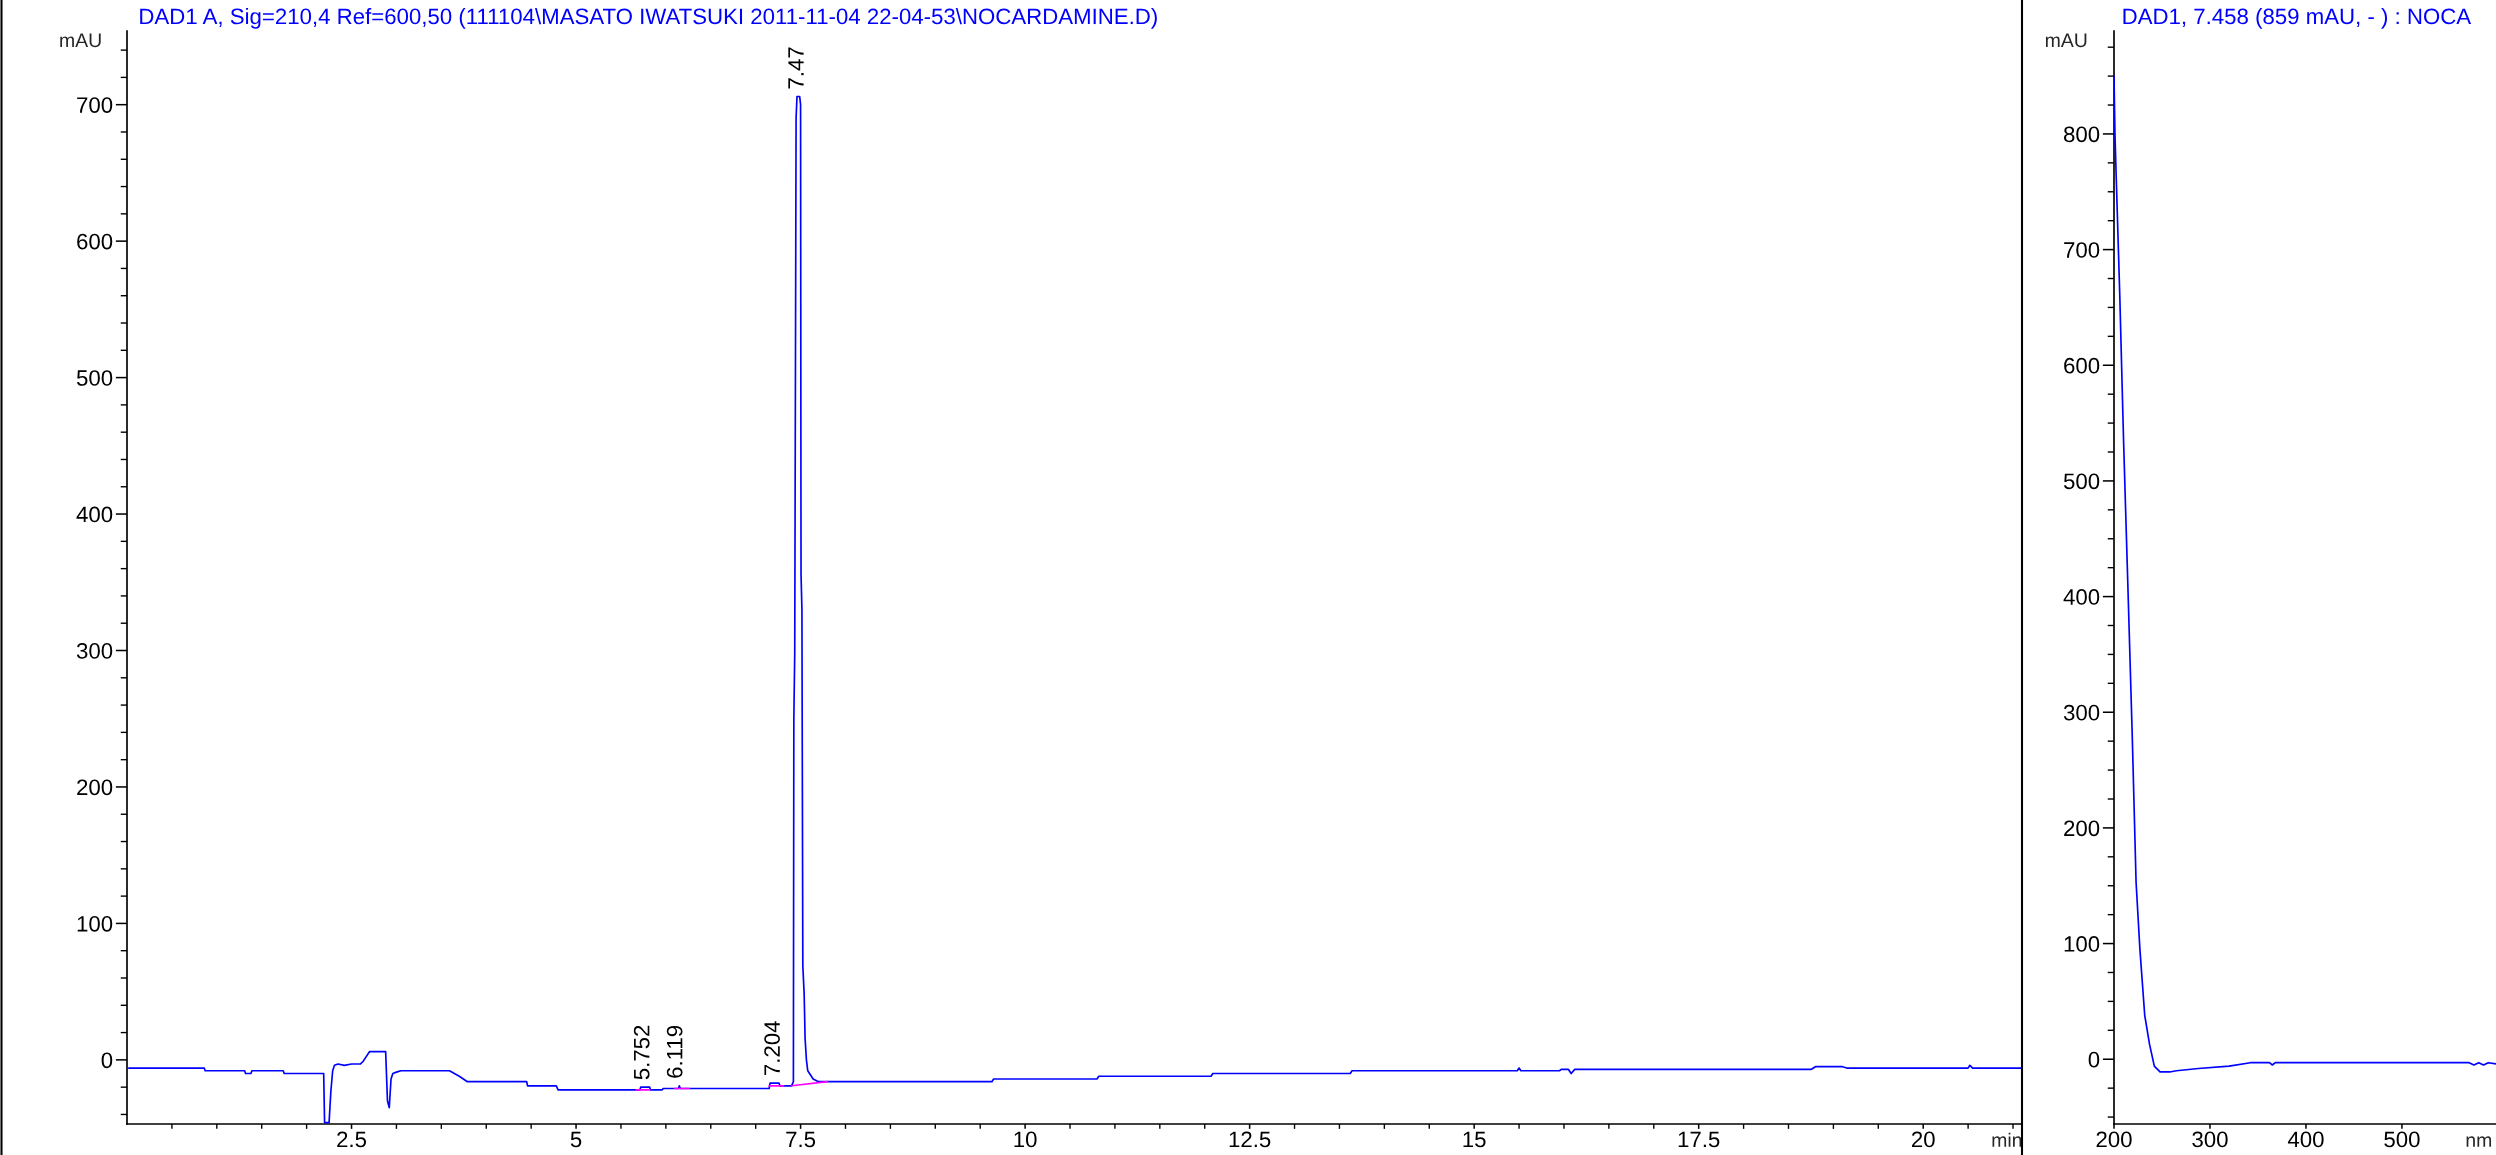 This screenshot has width=2496, height=1155. I want to click on annotation: 6.119, so click(674, 1051).